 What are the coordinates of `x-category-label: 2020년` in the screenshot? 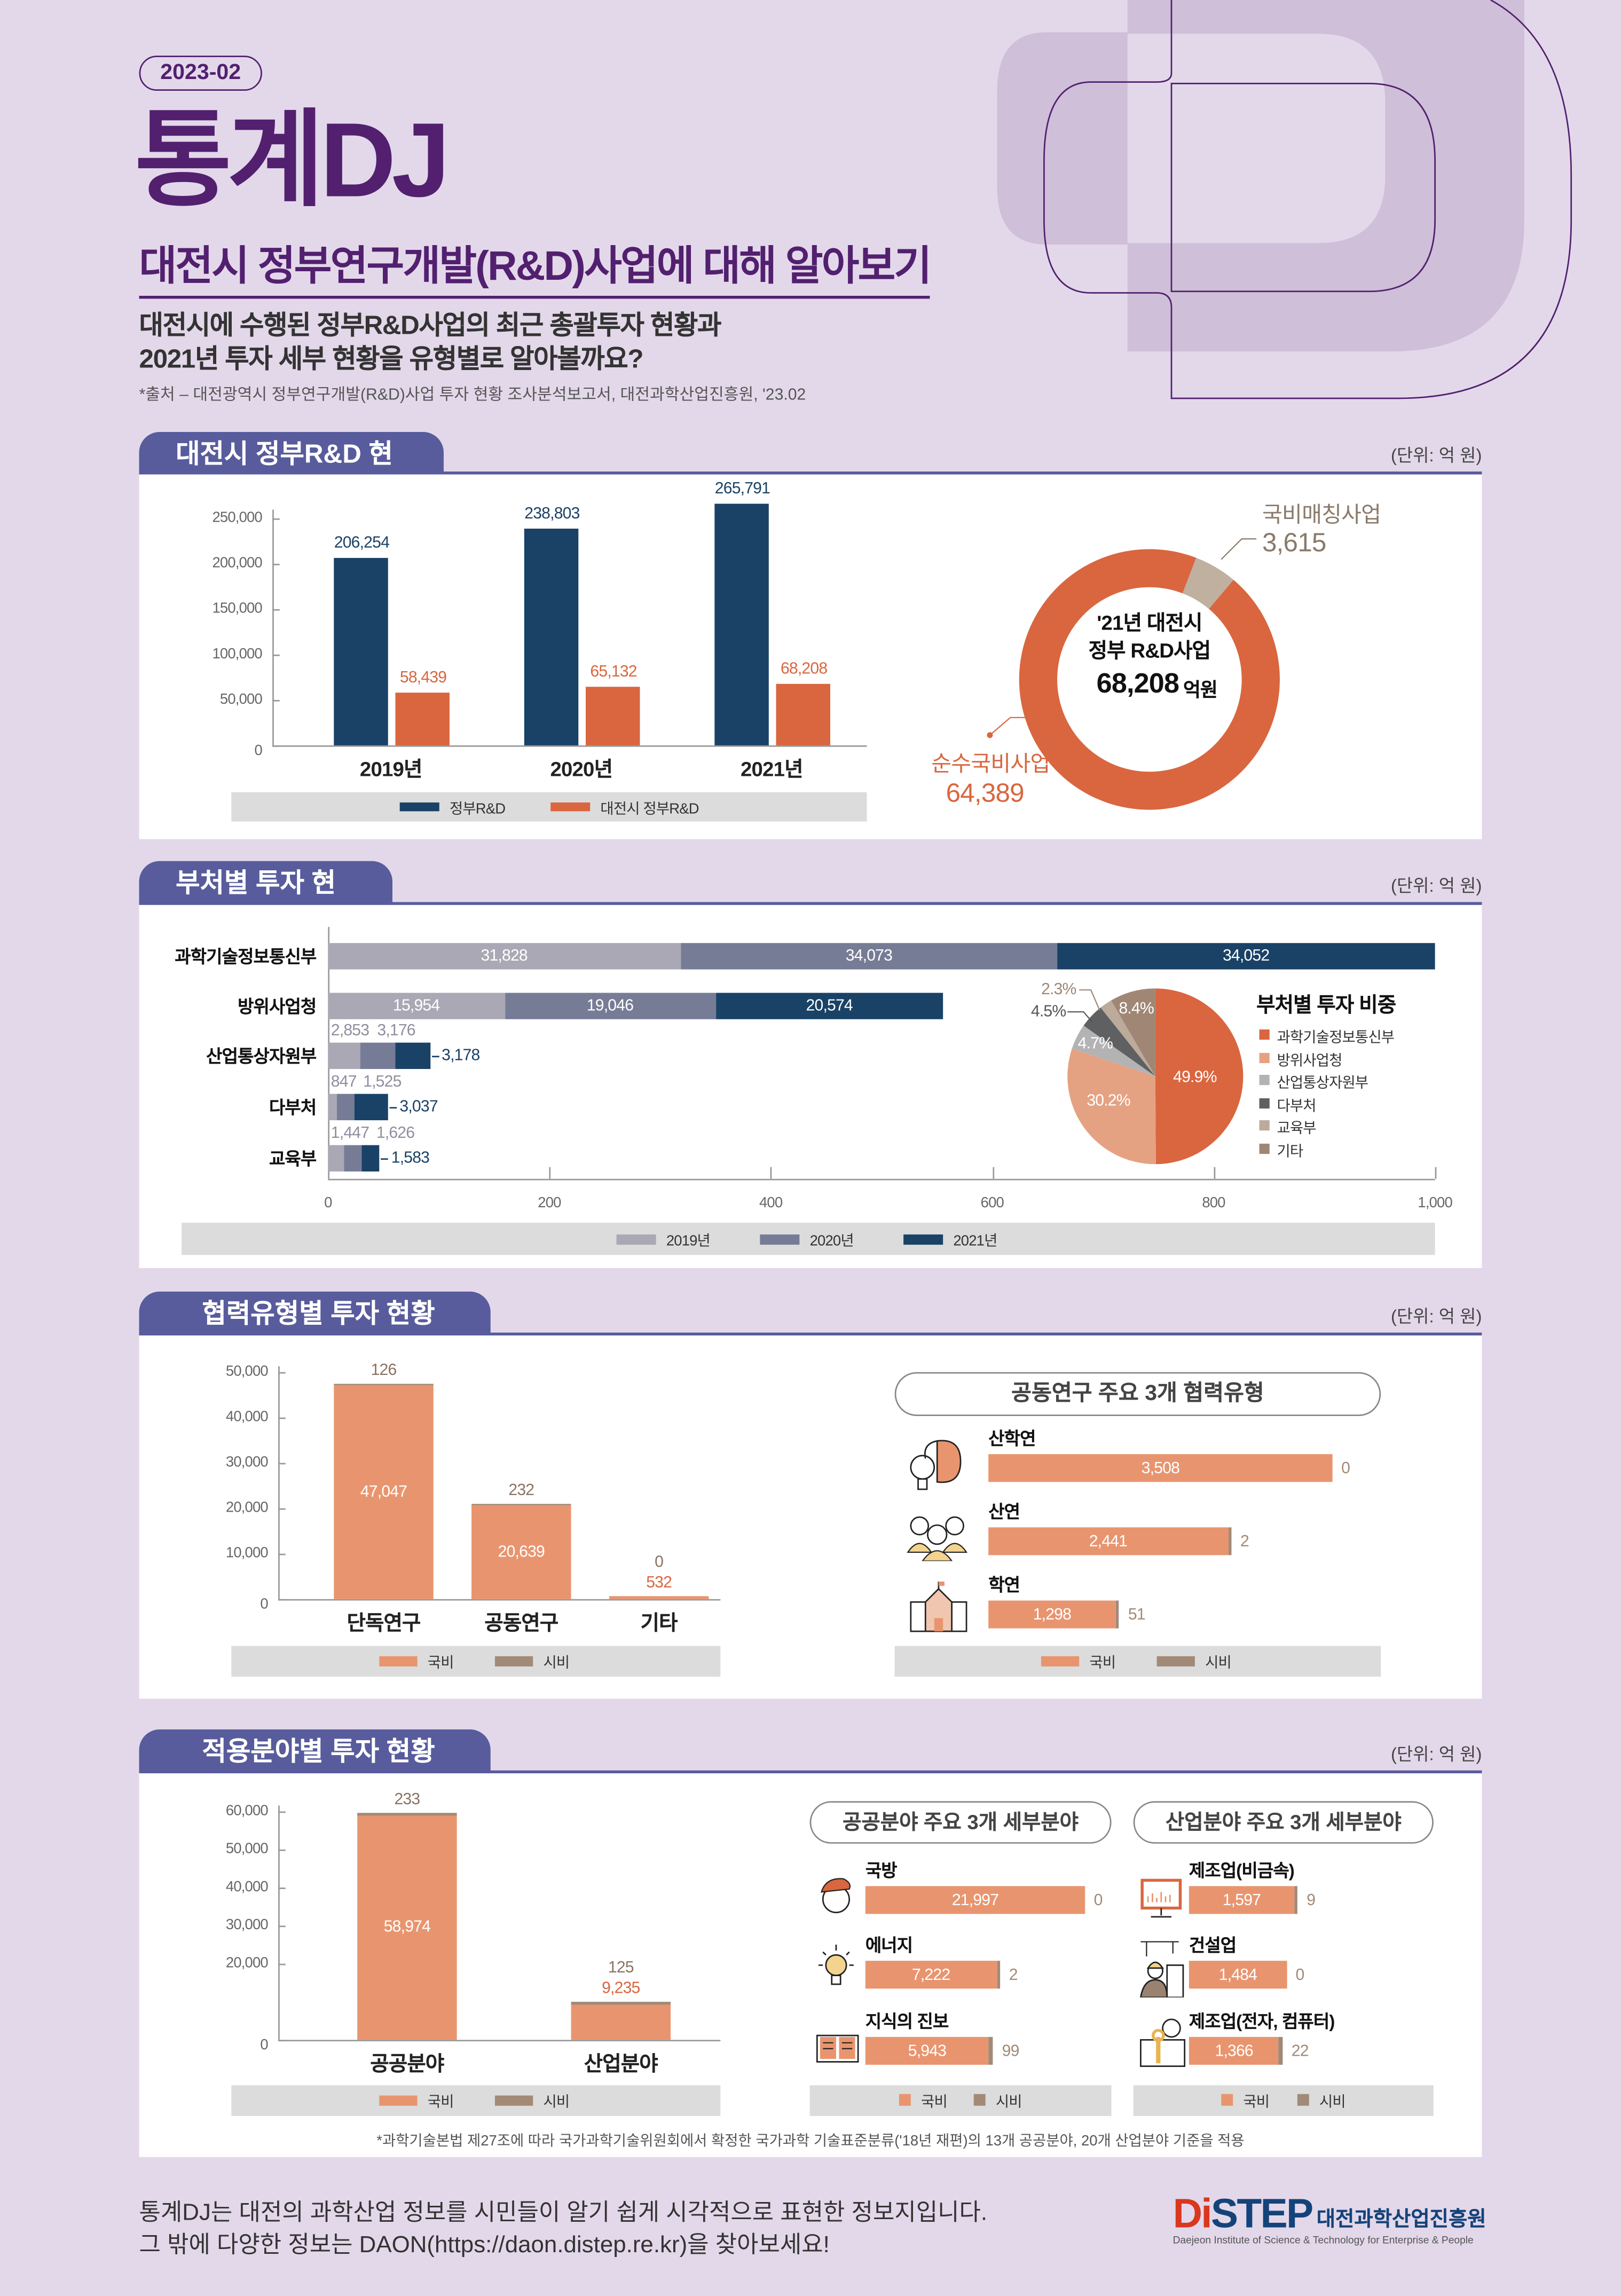 It's located at (581, 769).